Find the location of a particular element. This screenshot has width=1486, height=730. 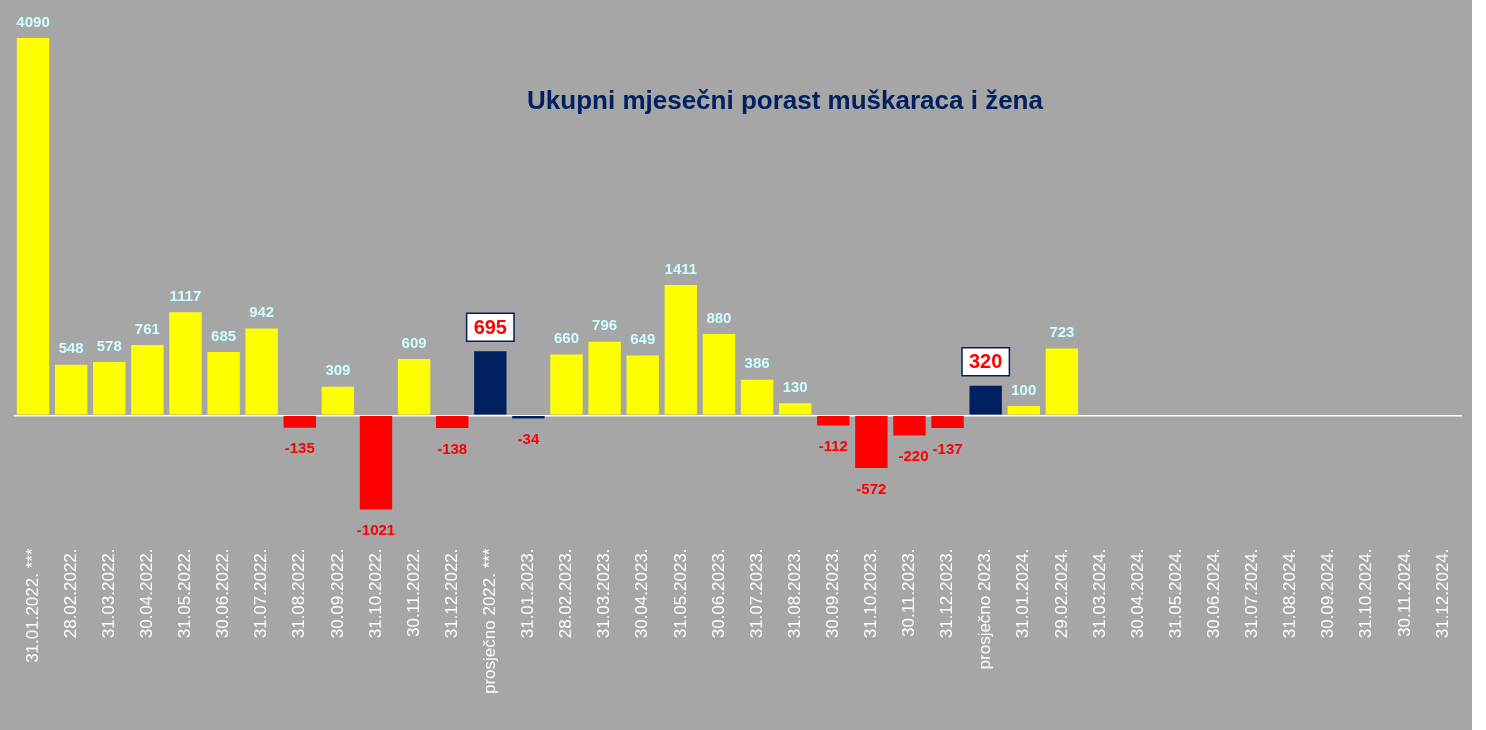

data-label: 386 is located at coordinates (757, 363).